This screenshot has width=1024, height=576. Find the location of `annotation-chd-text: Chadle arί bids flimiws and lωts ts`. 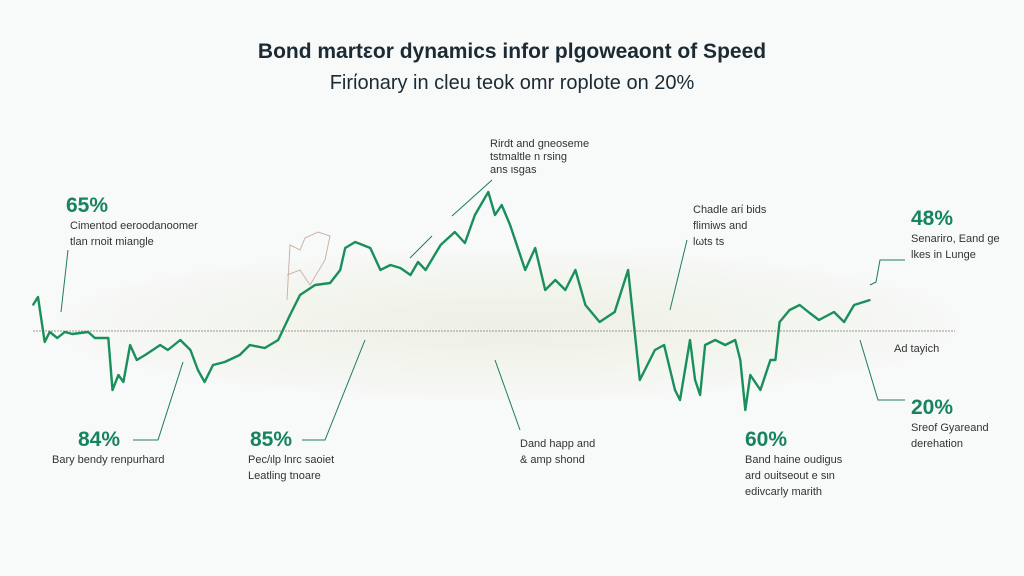

annotation-chd-text: Chadle arί bids flimiws and lωts ts is located at coordinates (730, 226).